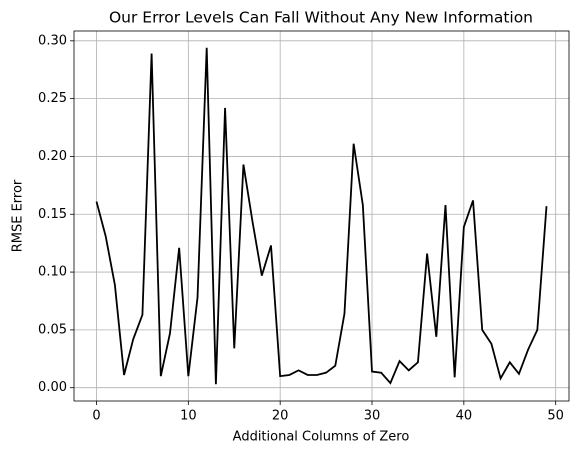 The height and width of the screenshot is (455, 585). Describe the element at coordinates (52, 156) in the screenshot. I see `y-tick-label: 0.20` at that location.